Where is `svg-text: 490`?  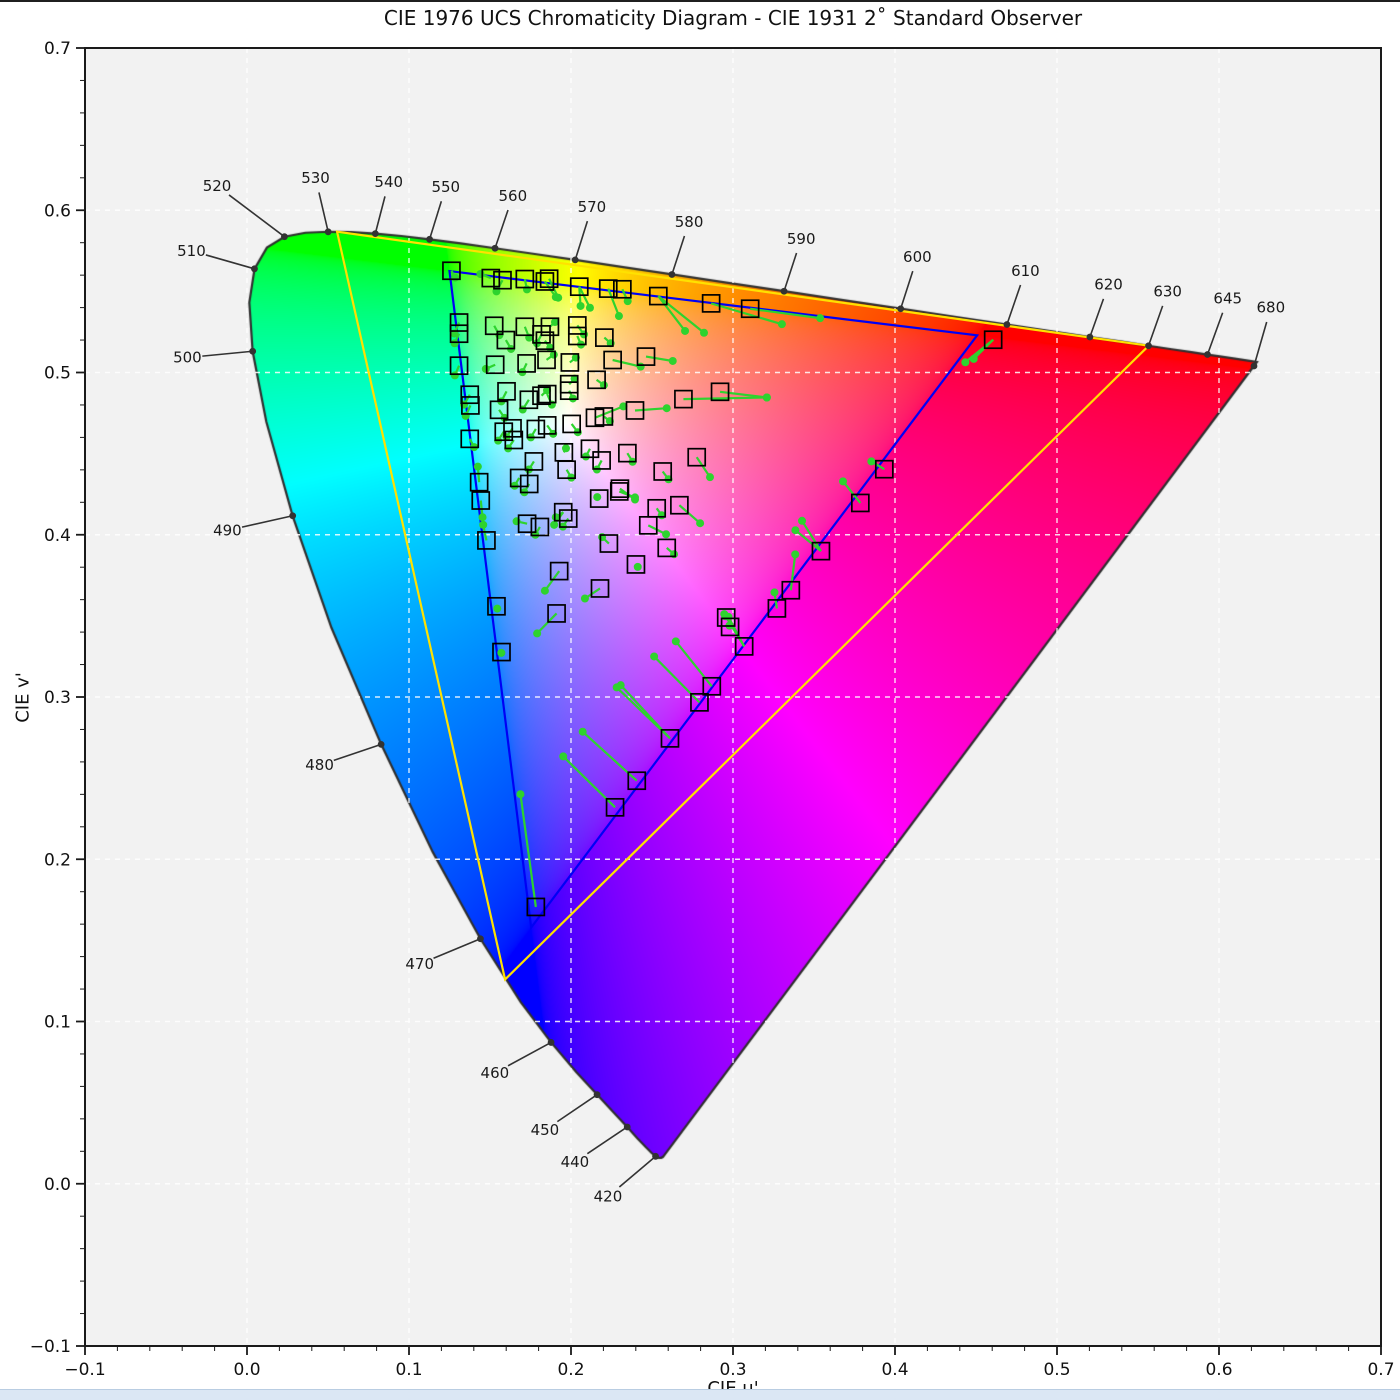 svg-text: 490 is located at coordinates (227, 530).